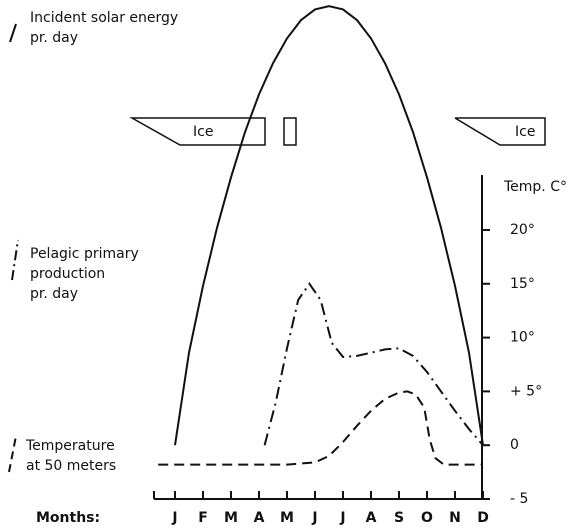  What do you see at coordinates (84, 254) in the screenshot?
I see `series-label: Pelagic primary` at bounding box center [84, 254].